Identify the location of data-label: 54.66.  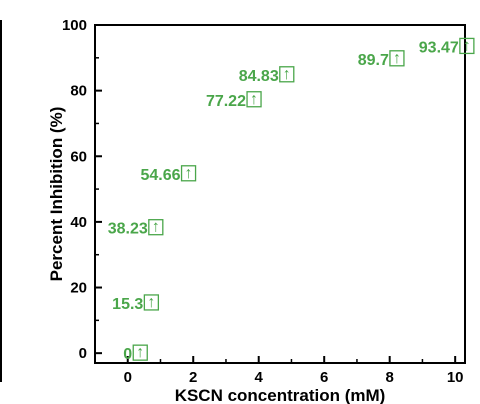
(160, 175).